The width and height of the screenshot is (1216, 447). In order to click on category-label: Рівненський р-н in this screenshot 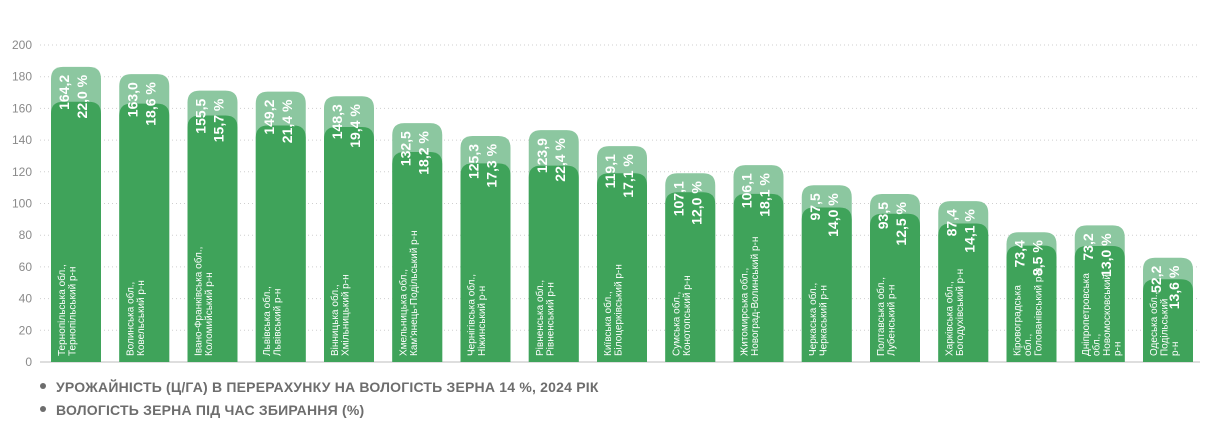, I will do `click(550, 319)`.